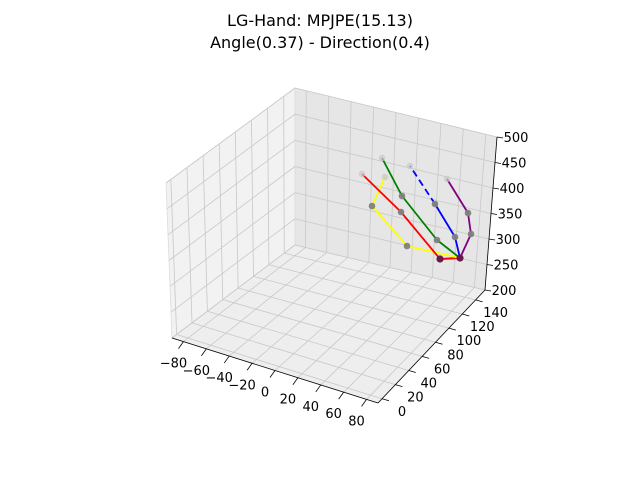  I want to click on bone-thumb, so click(389, 226).